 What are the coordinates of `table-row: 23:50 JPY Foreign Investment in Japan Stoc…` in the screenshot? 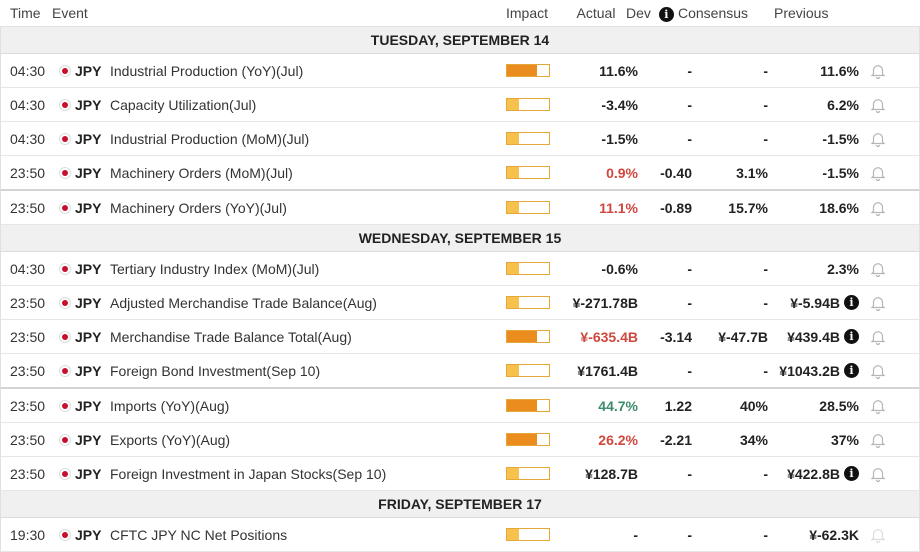 It's located at (460, 474).